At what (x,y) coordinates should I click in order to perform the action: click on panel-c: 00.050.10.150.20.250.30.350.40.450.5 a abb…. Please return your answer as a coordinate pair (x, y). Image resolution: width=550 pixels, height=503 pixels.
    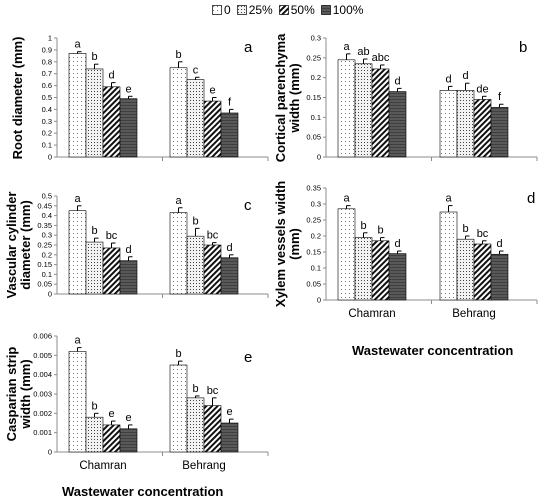
    Looking at the image, I should click on (136, 245).